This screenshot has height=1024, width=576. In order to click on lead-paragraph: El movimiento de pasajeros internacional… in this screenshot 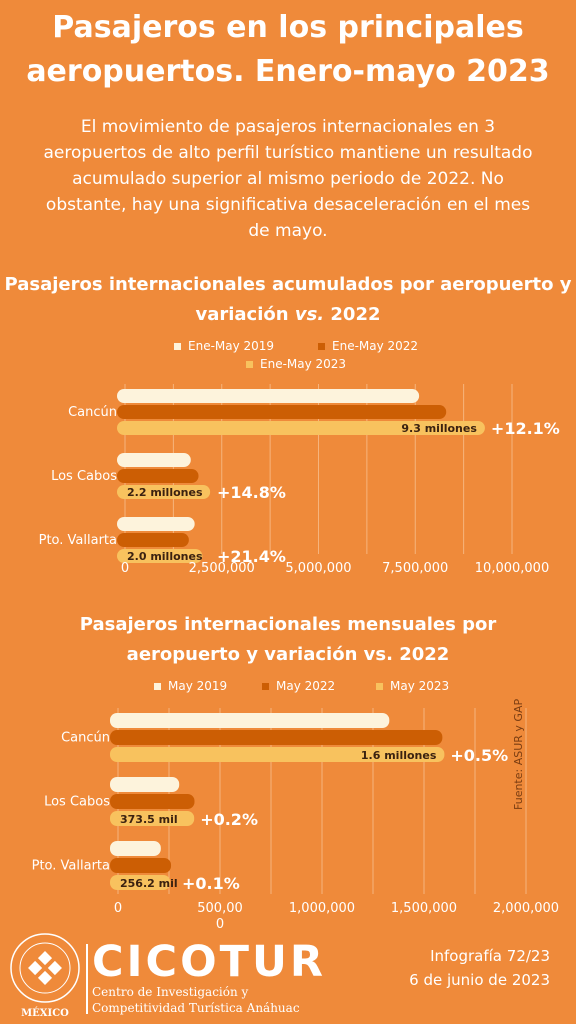, I will do `click(288, 179)`.